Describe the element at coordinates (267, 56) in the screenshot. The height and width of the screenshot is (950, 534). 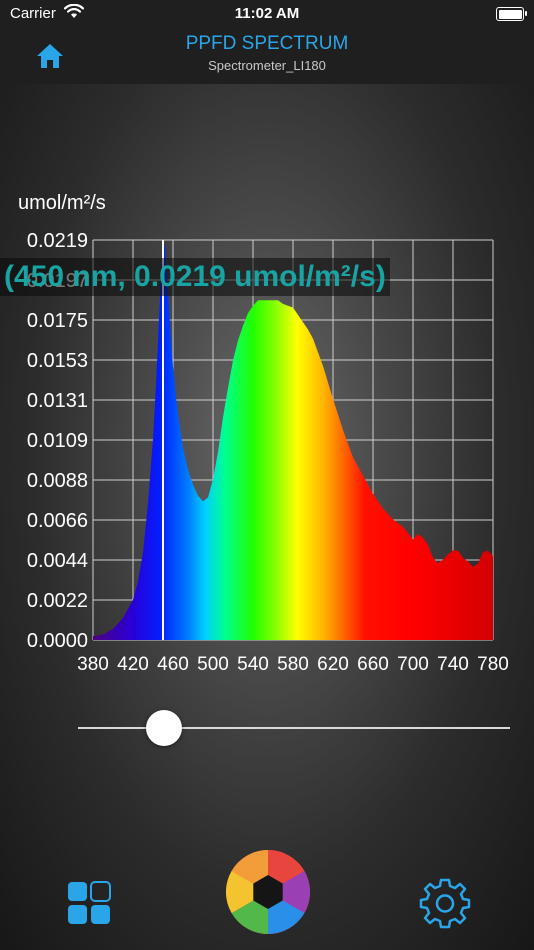
I see `navigation-bar: PPFD SPECTRUM Spectrometer_LI180` at that location.